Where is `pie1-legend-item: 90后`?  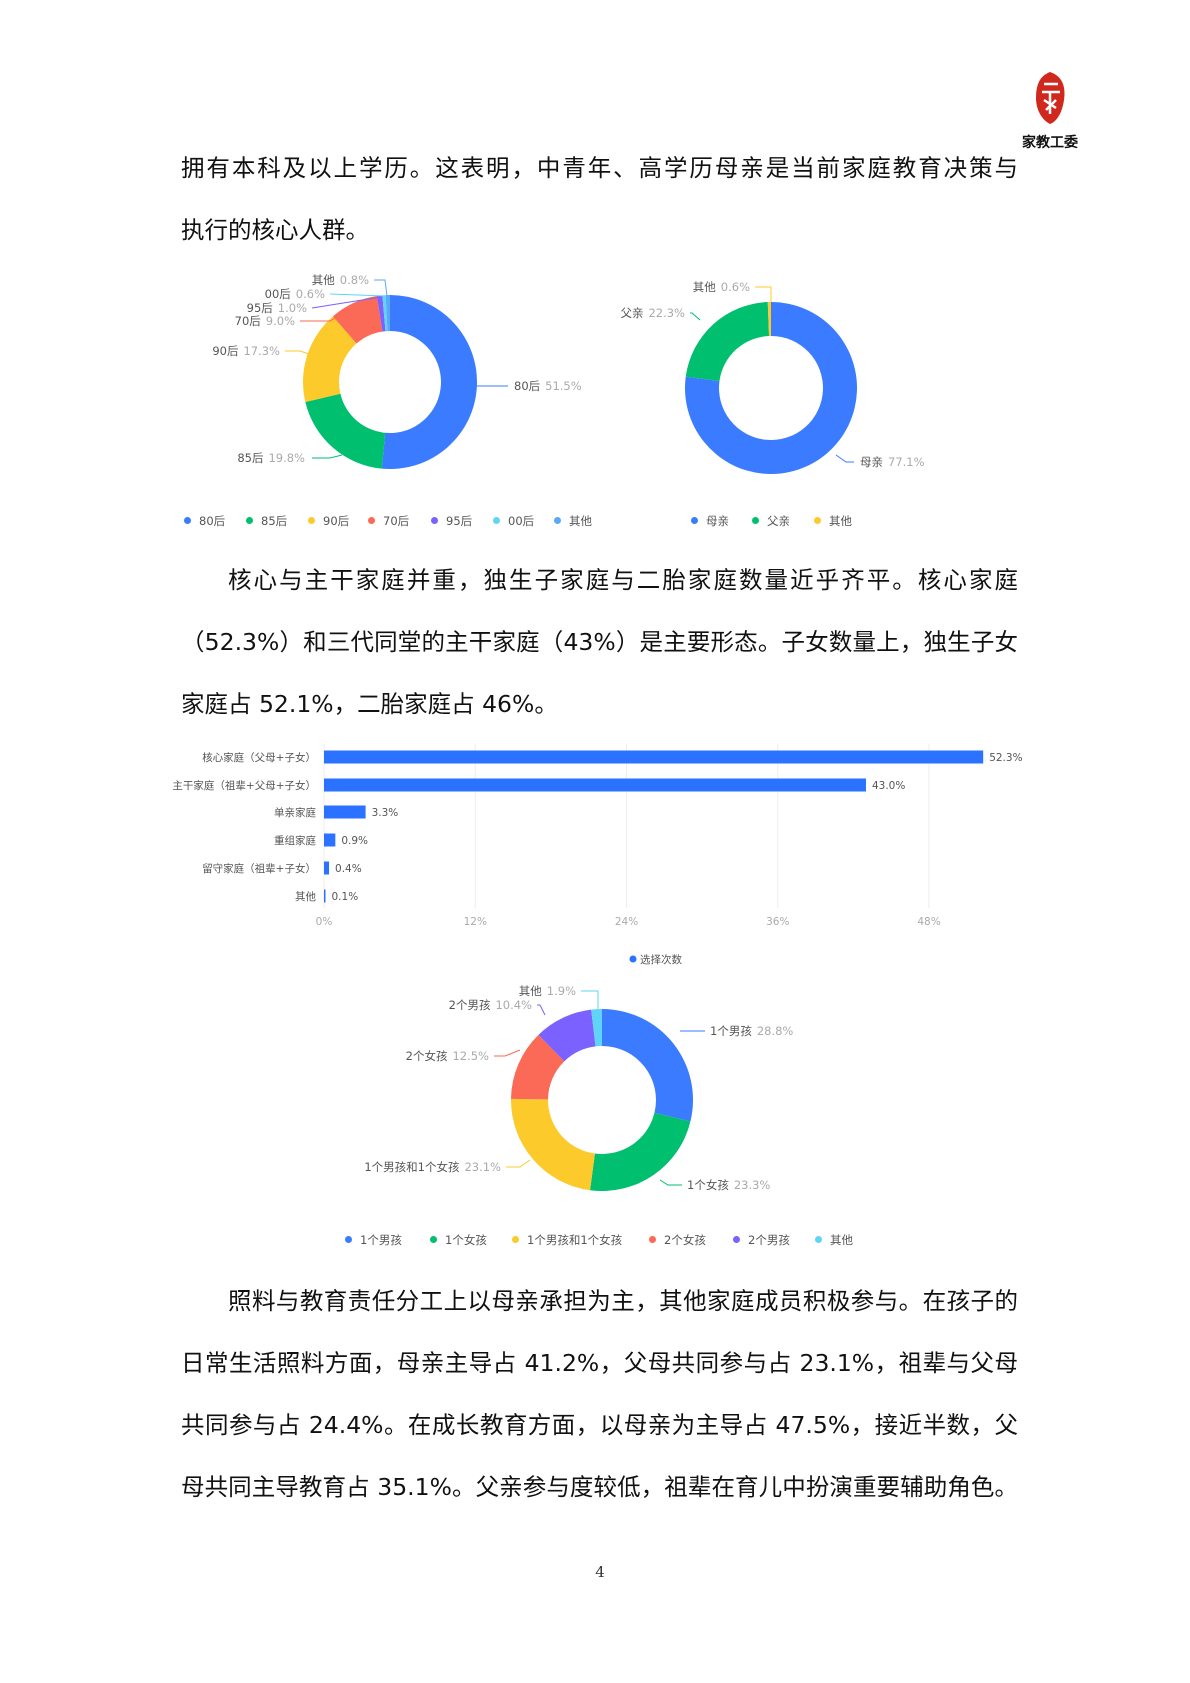 pie1-legend-item: 90后 is located at coordinates (328, 521).